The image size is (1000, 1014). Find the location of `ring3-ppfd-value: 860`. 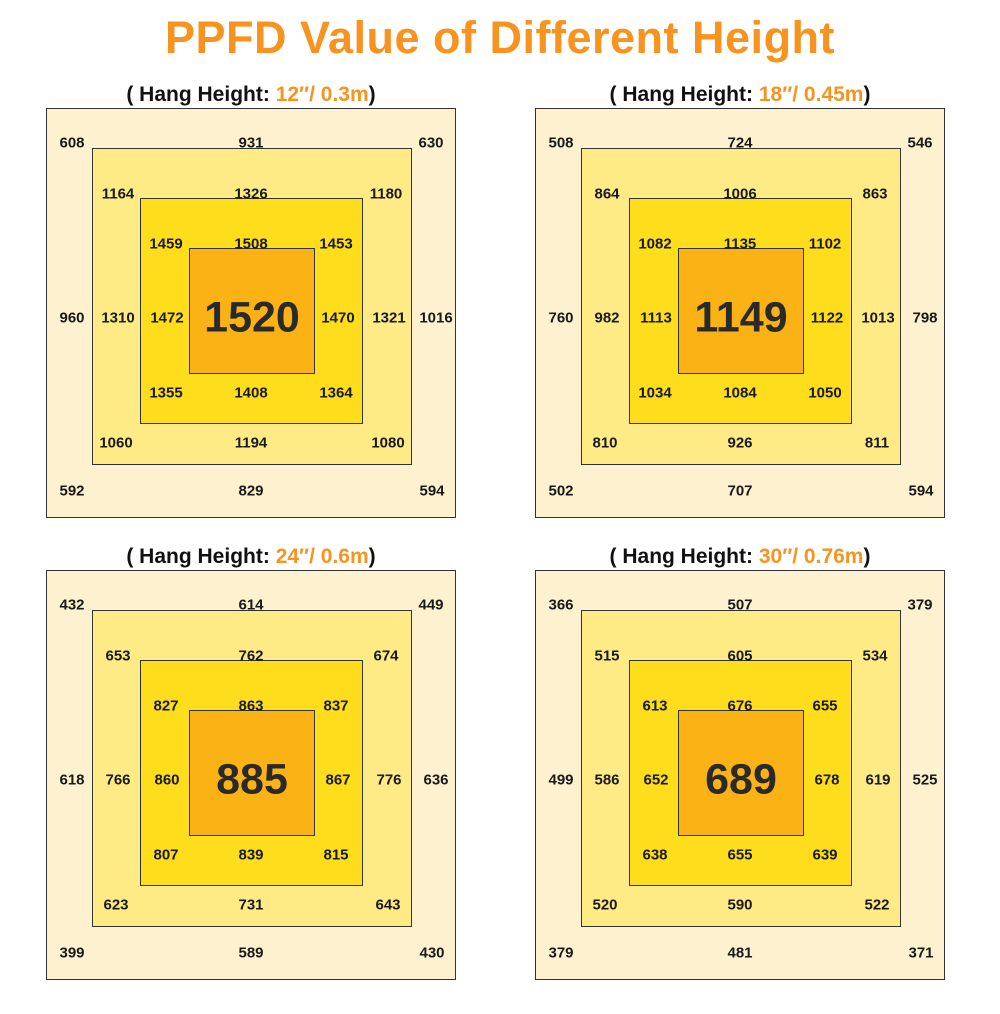

ring3-ppfd-value: 860 is located at coordinates (167, 780).